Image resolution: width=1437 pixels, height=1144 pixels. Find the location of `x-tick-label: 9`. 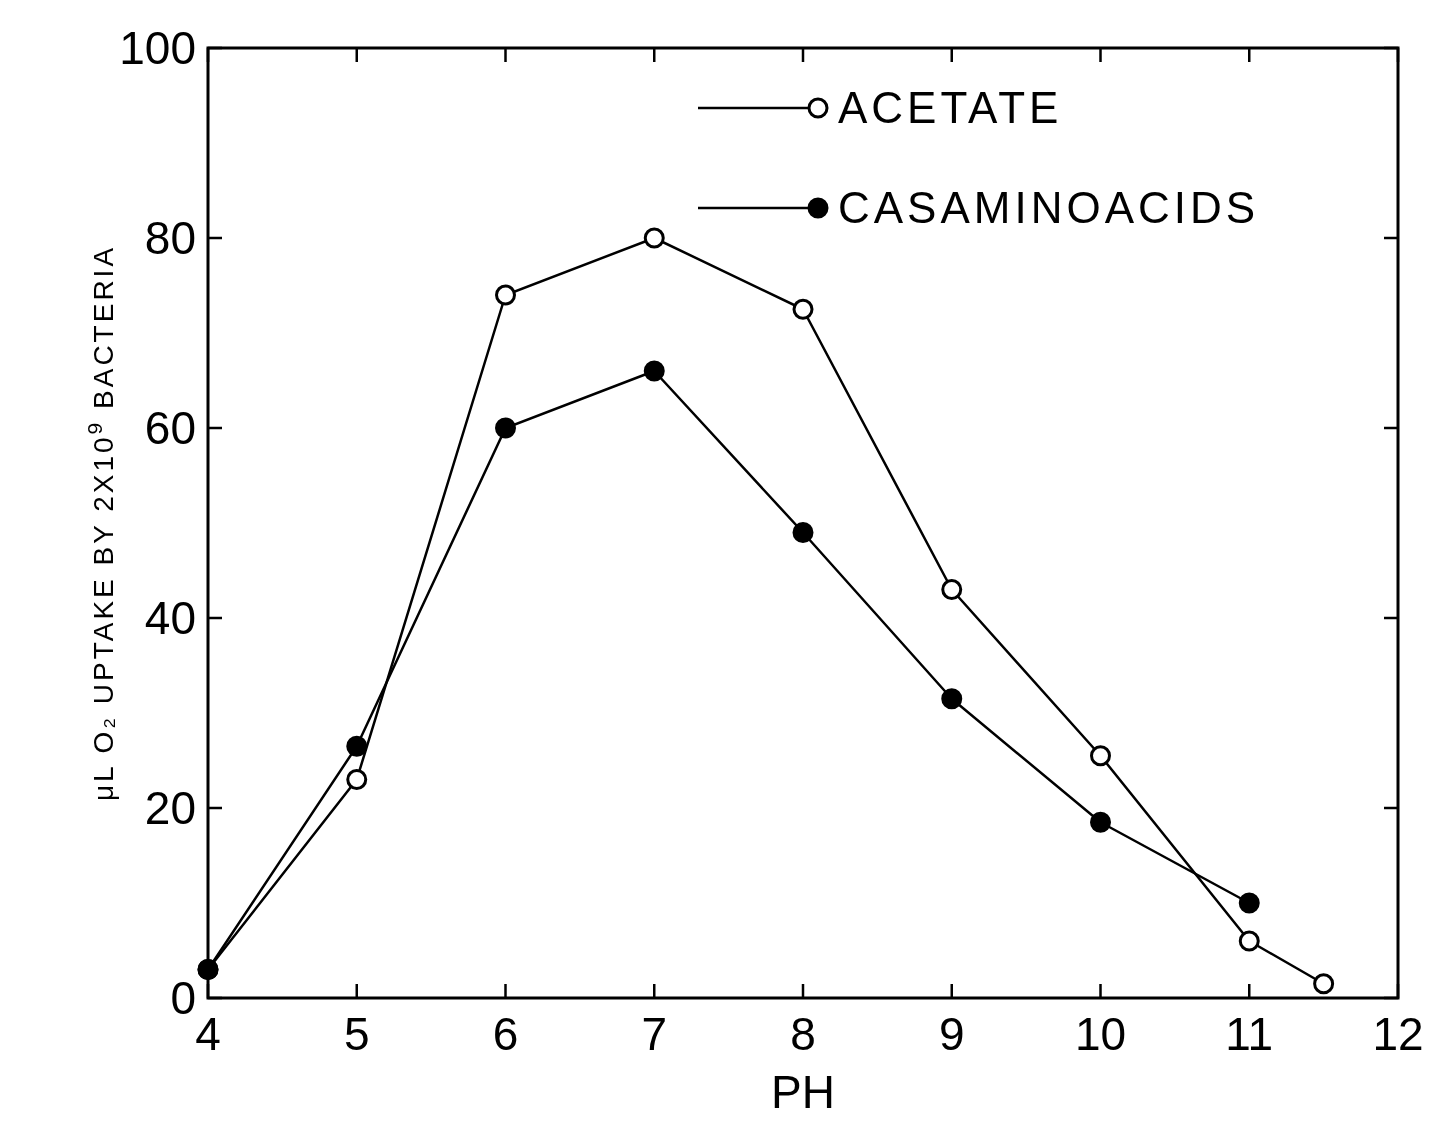

x-tick-label: 9 is located at coordinates (951, 1034).